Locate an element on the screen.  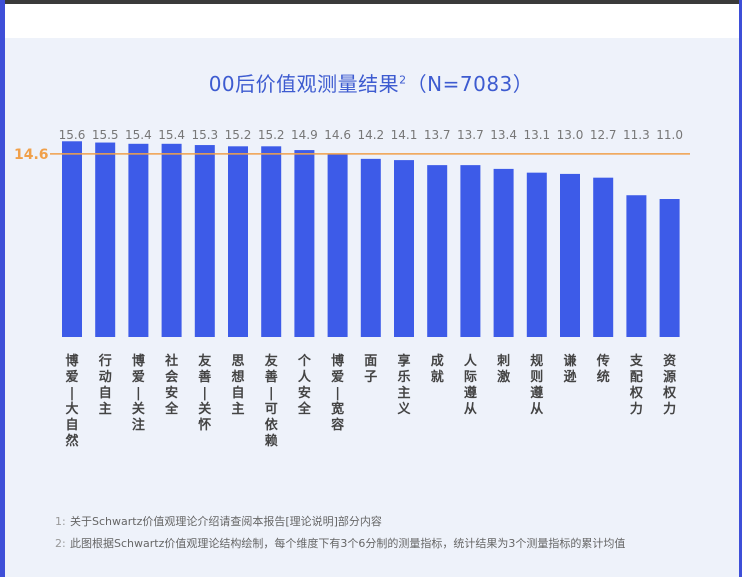
category-label-0: 博爱|大自然 is located at coordinates (71, 401).